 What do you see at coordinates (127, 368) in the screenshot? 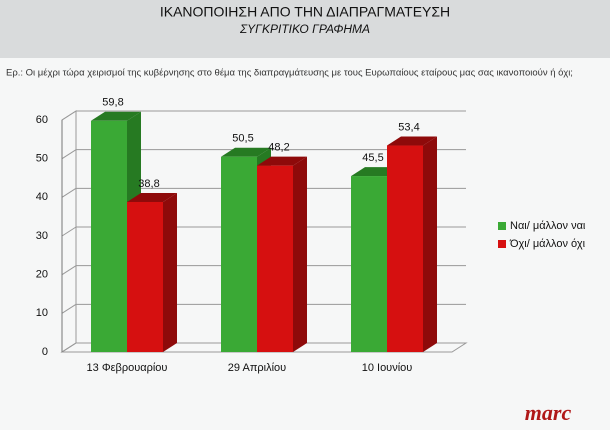
I see `x-tick-label: 13 Φεβρουαρίου` at bounding box center [127, 368].